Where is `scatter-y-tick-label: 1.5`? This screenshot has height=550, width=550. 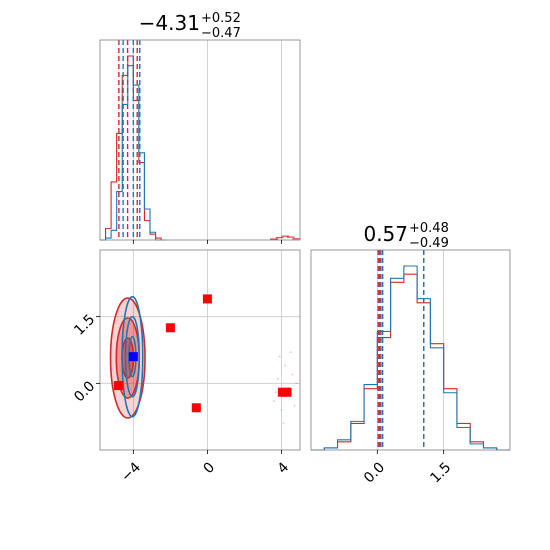 scatter-y-tick-label: 1.5 is located at coordinates (84, 325).